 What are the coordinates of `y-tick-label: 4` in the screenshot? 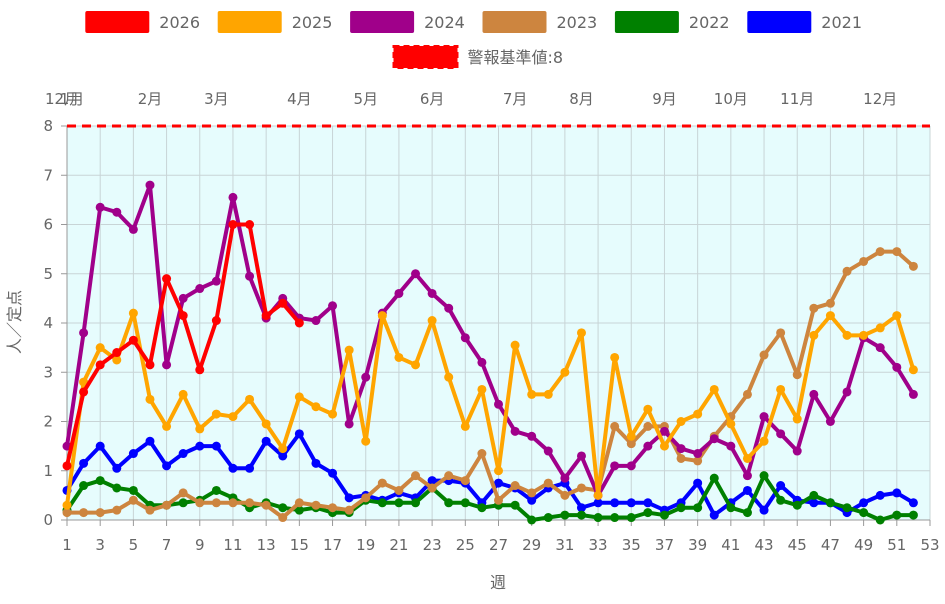 It's located at (48, 323).